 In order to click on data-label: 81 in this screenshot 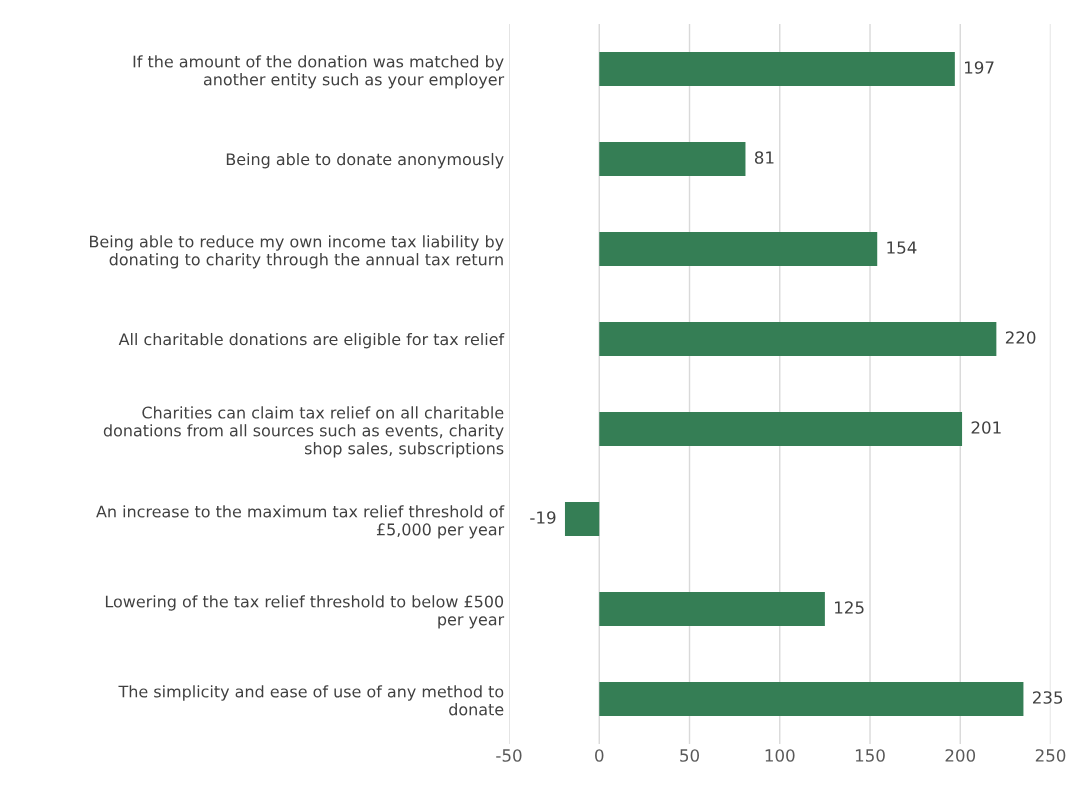, I will do `click(764, 157)`.